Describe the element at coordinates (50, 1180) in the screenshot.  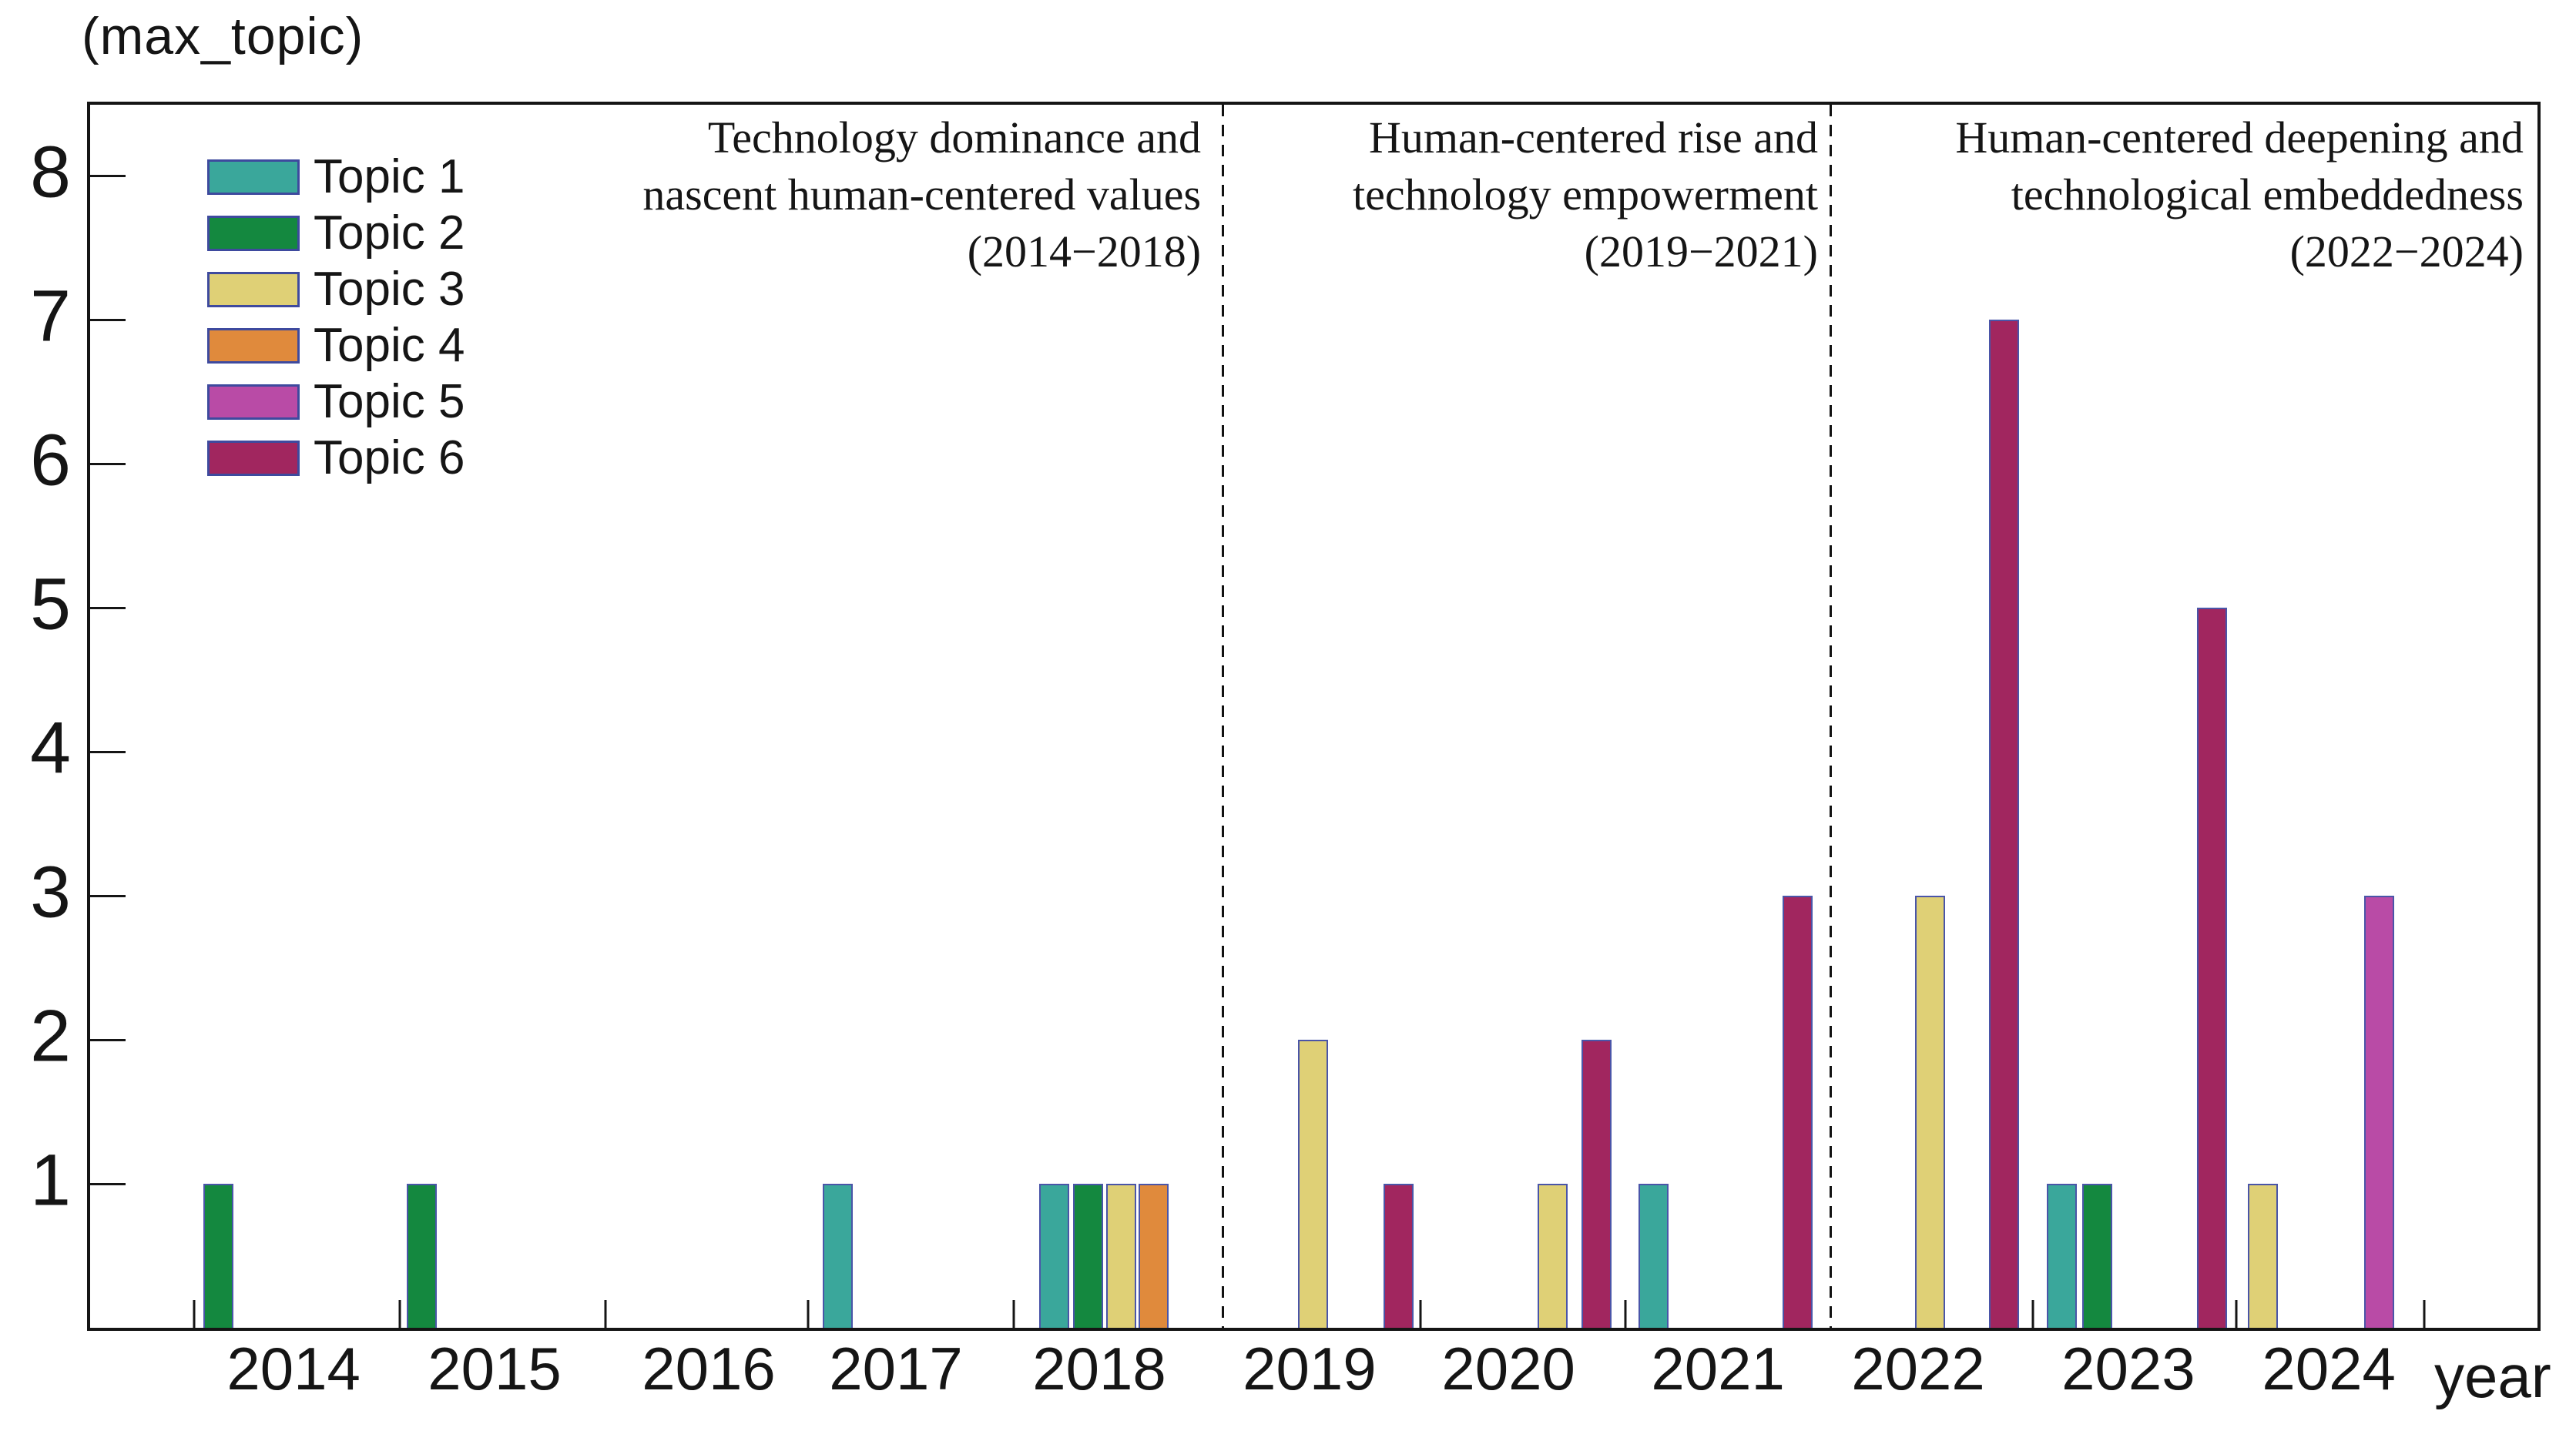
I see `y-tick-label-1: 1` at that location.